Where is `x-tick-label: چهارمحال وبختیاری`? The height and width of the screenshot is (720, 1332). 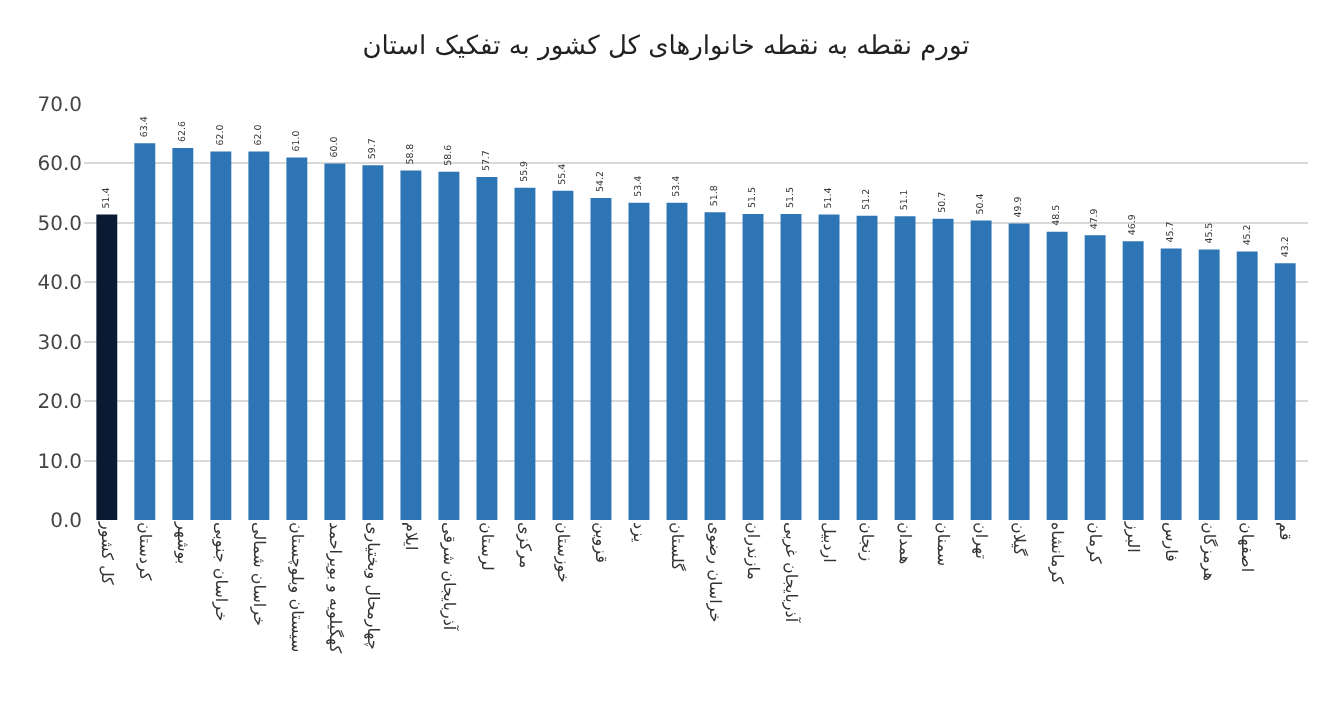 x-tick-label: چهارمحال وبختیاری is located at coordinates (372, 586).